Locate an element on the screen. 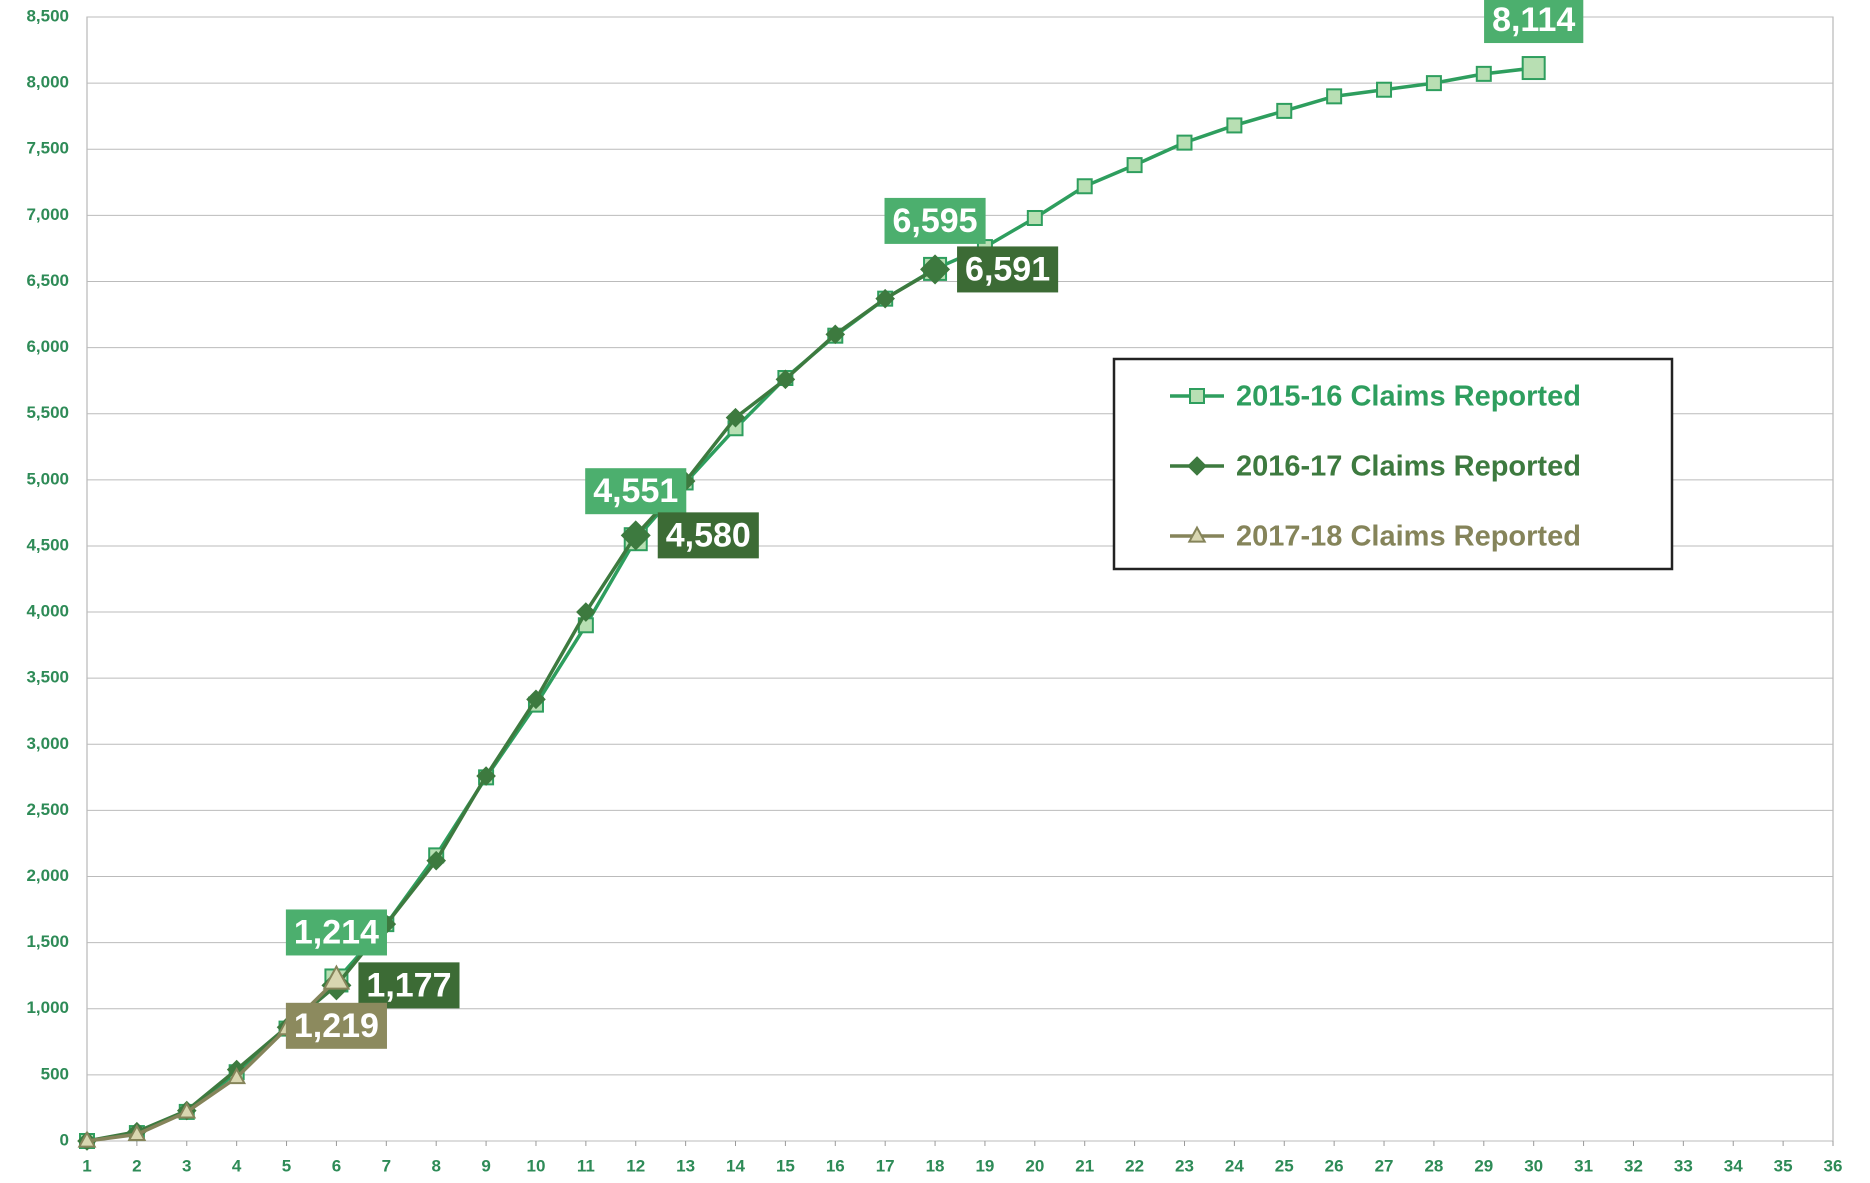  x-tick-label: 4 is located at coordinates (237, 1165).